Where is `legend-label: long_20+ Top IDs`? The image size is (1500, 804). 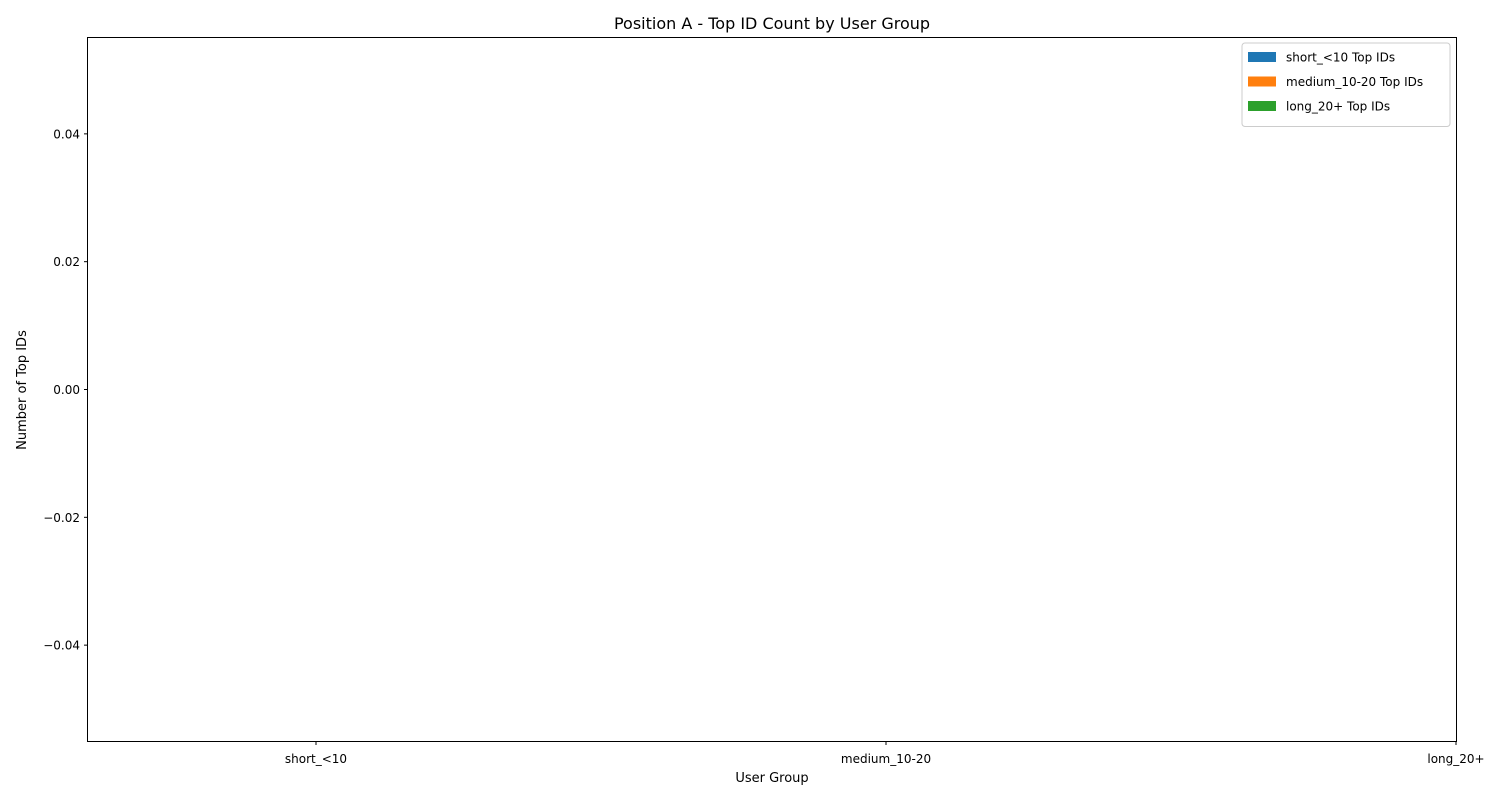 legend-label: long_20+ Top IDs is located at coordinates (1338, 107).